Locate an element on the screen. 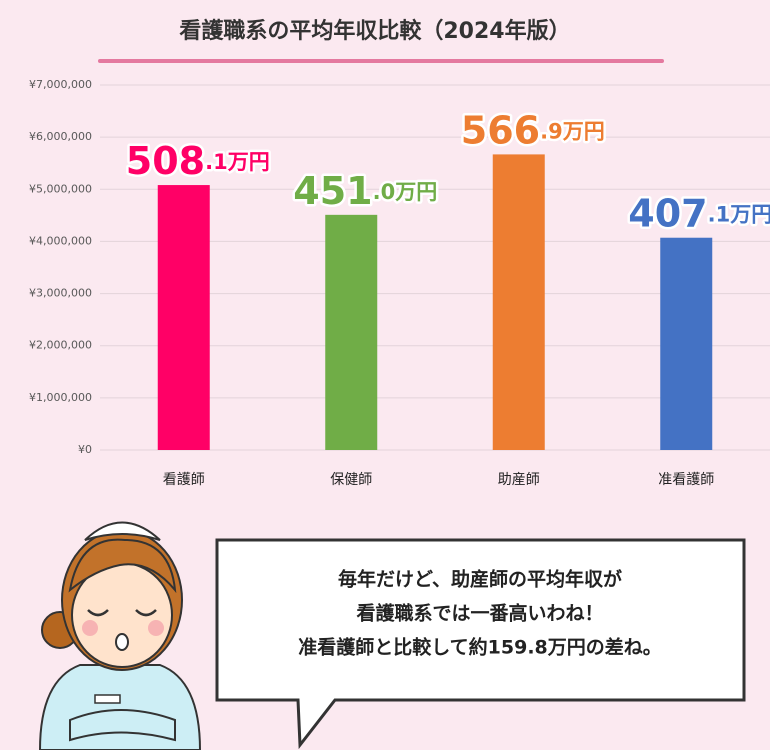 This screenshot has width=770, height=750. x-tick-label: 保健師 is located at coordinates (351, 480).